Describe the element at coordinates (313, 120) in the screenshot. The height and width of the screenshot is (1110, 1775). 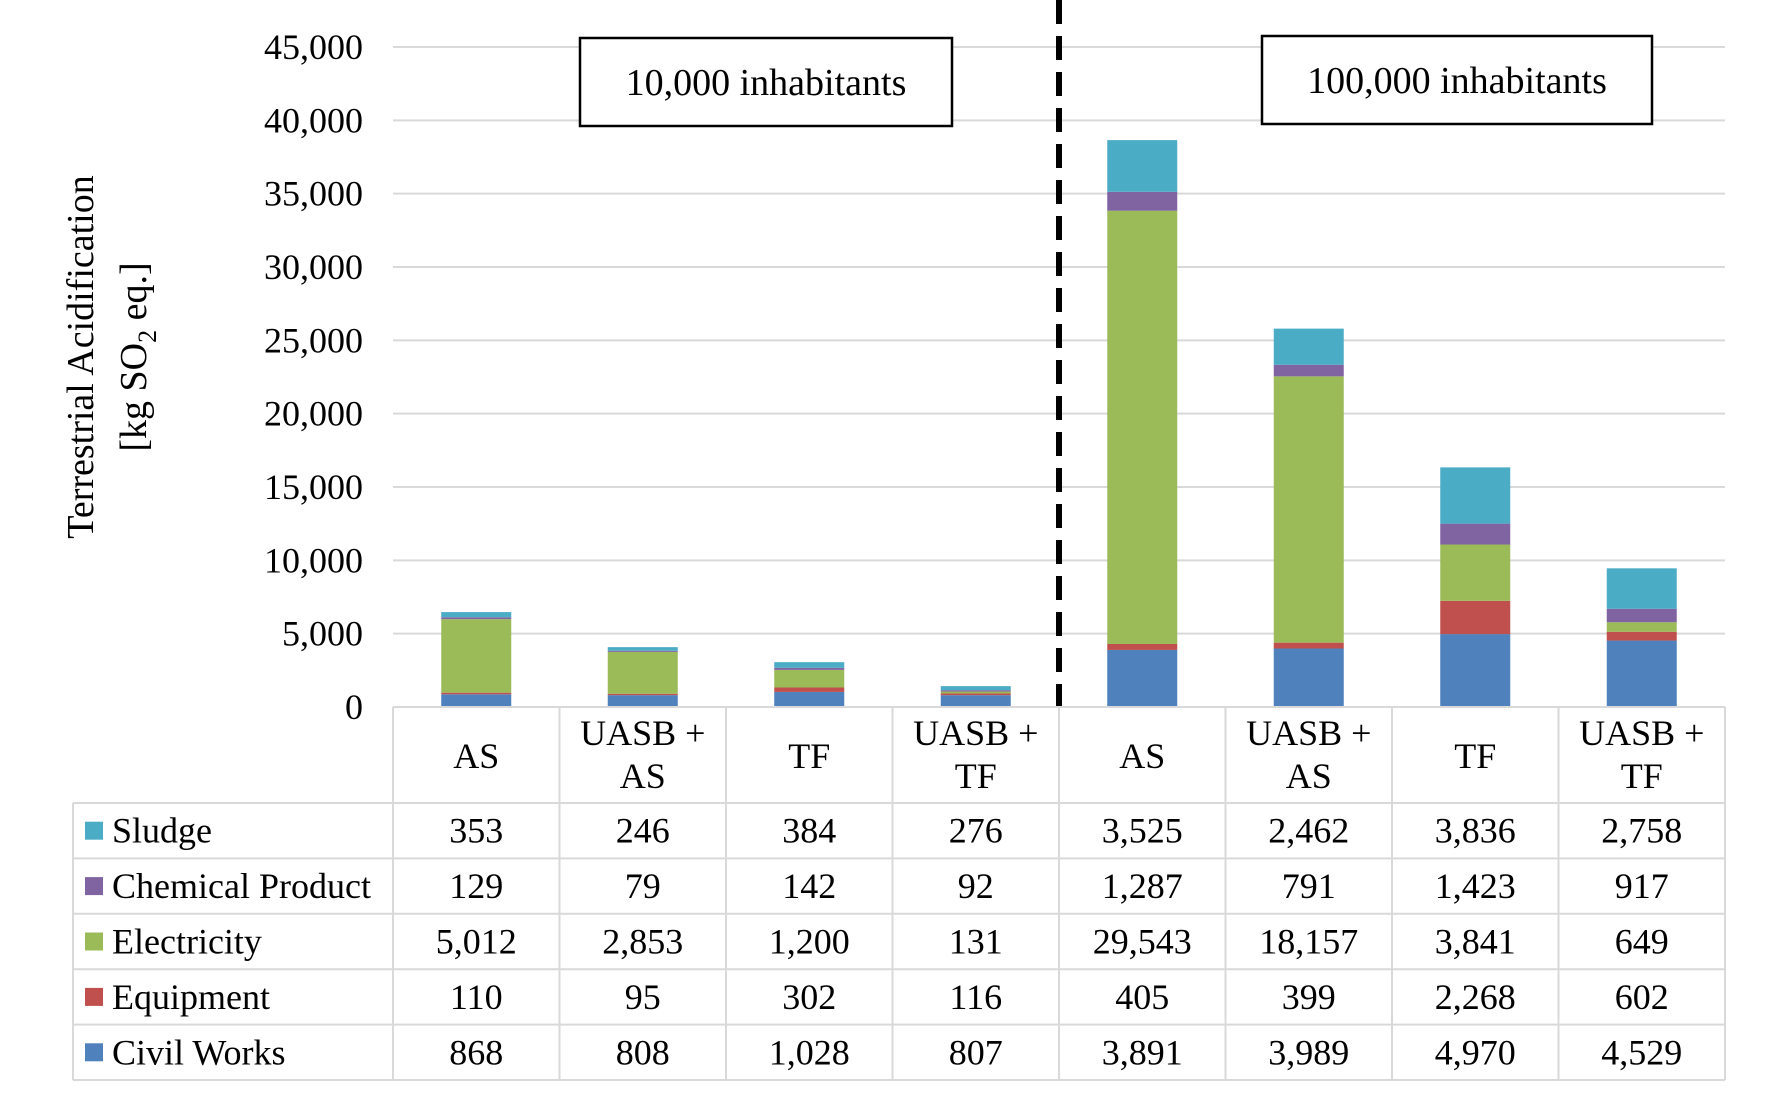
I see `y-tick-label: 40,000` at that location.